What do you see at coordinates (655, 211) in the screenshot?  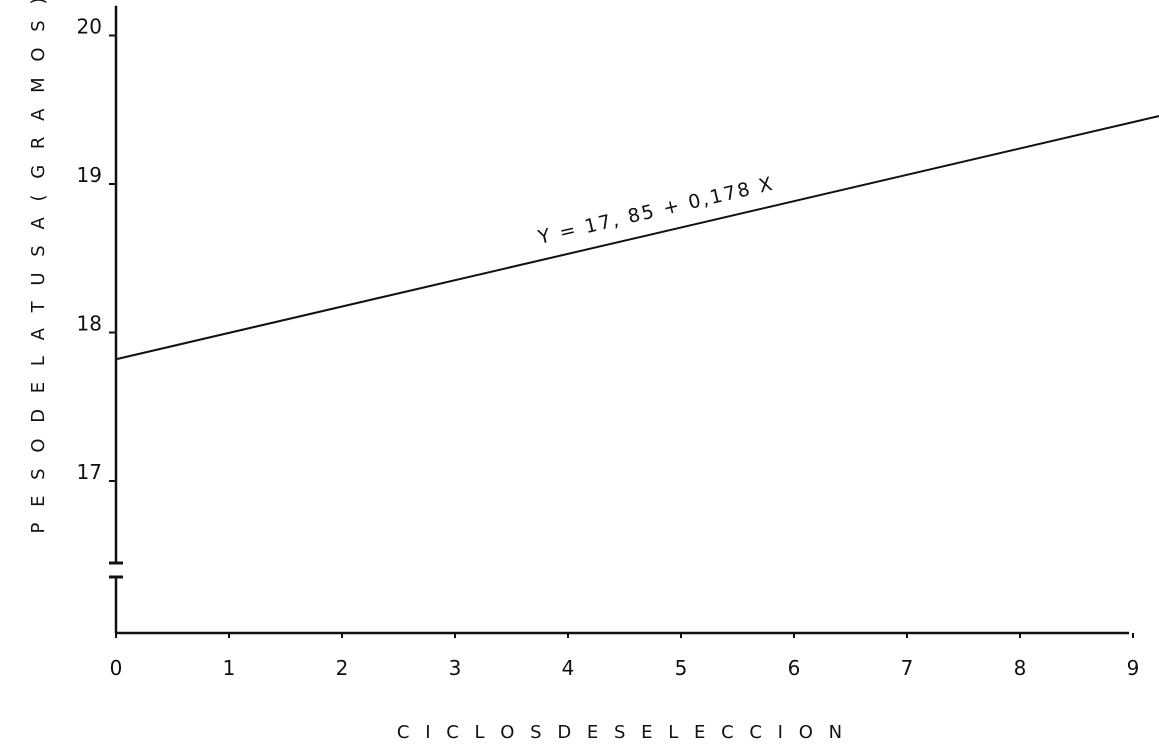 I see `regression-equation: Y = 17, 85 + 0,178 X` at bounding box center [655, 211].